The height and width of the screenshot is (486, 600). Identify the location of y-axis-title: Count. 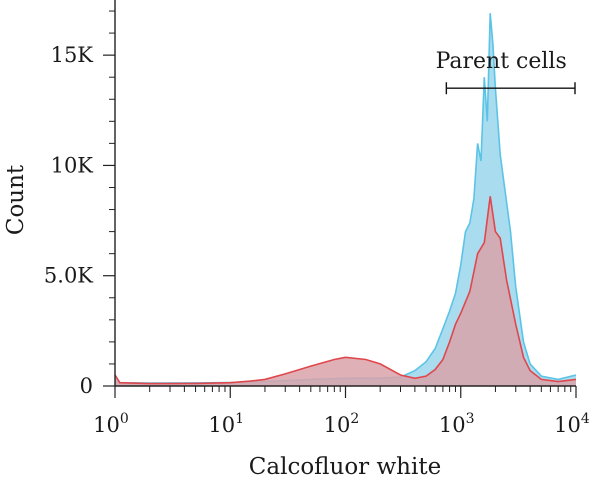
(16, 199).